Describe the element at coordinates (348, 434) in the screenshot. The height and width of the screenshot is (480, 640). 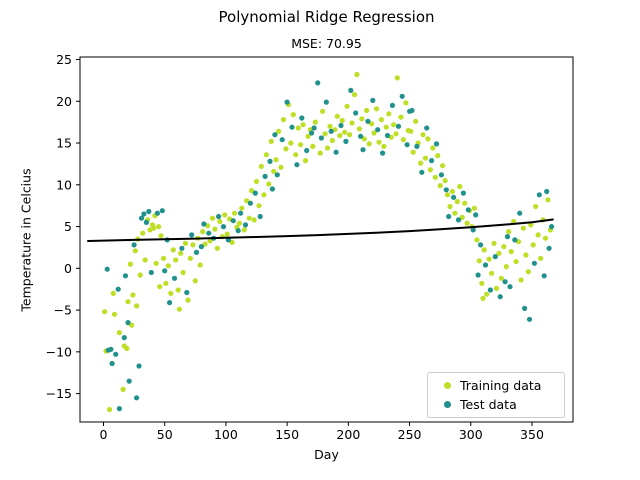
I see `x-tick-label: 200` at that location.